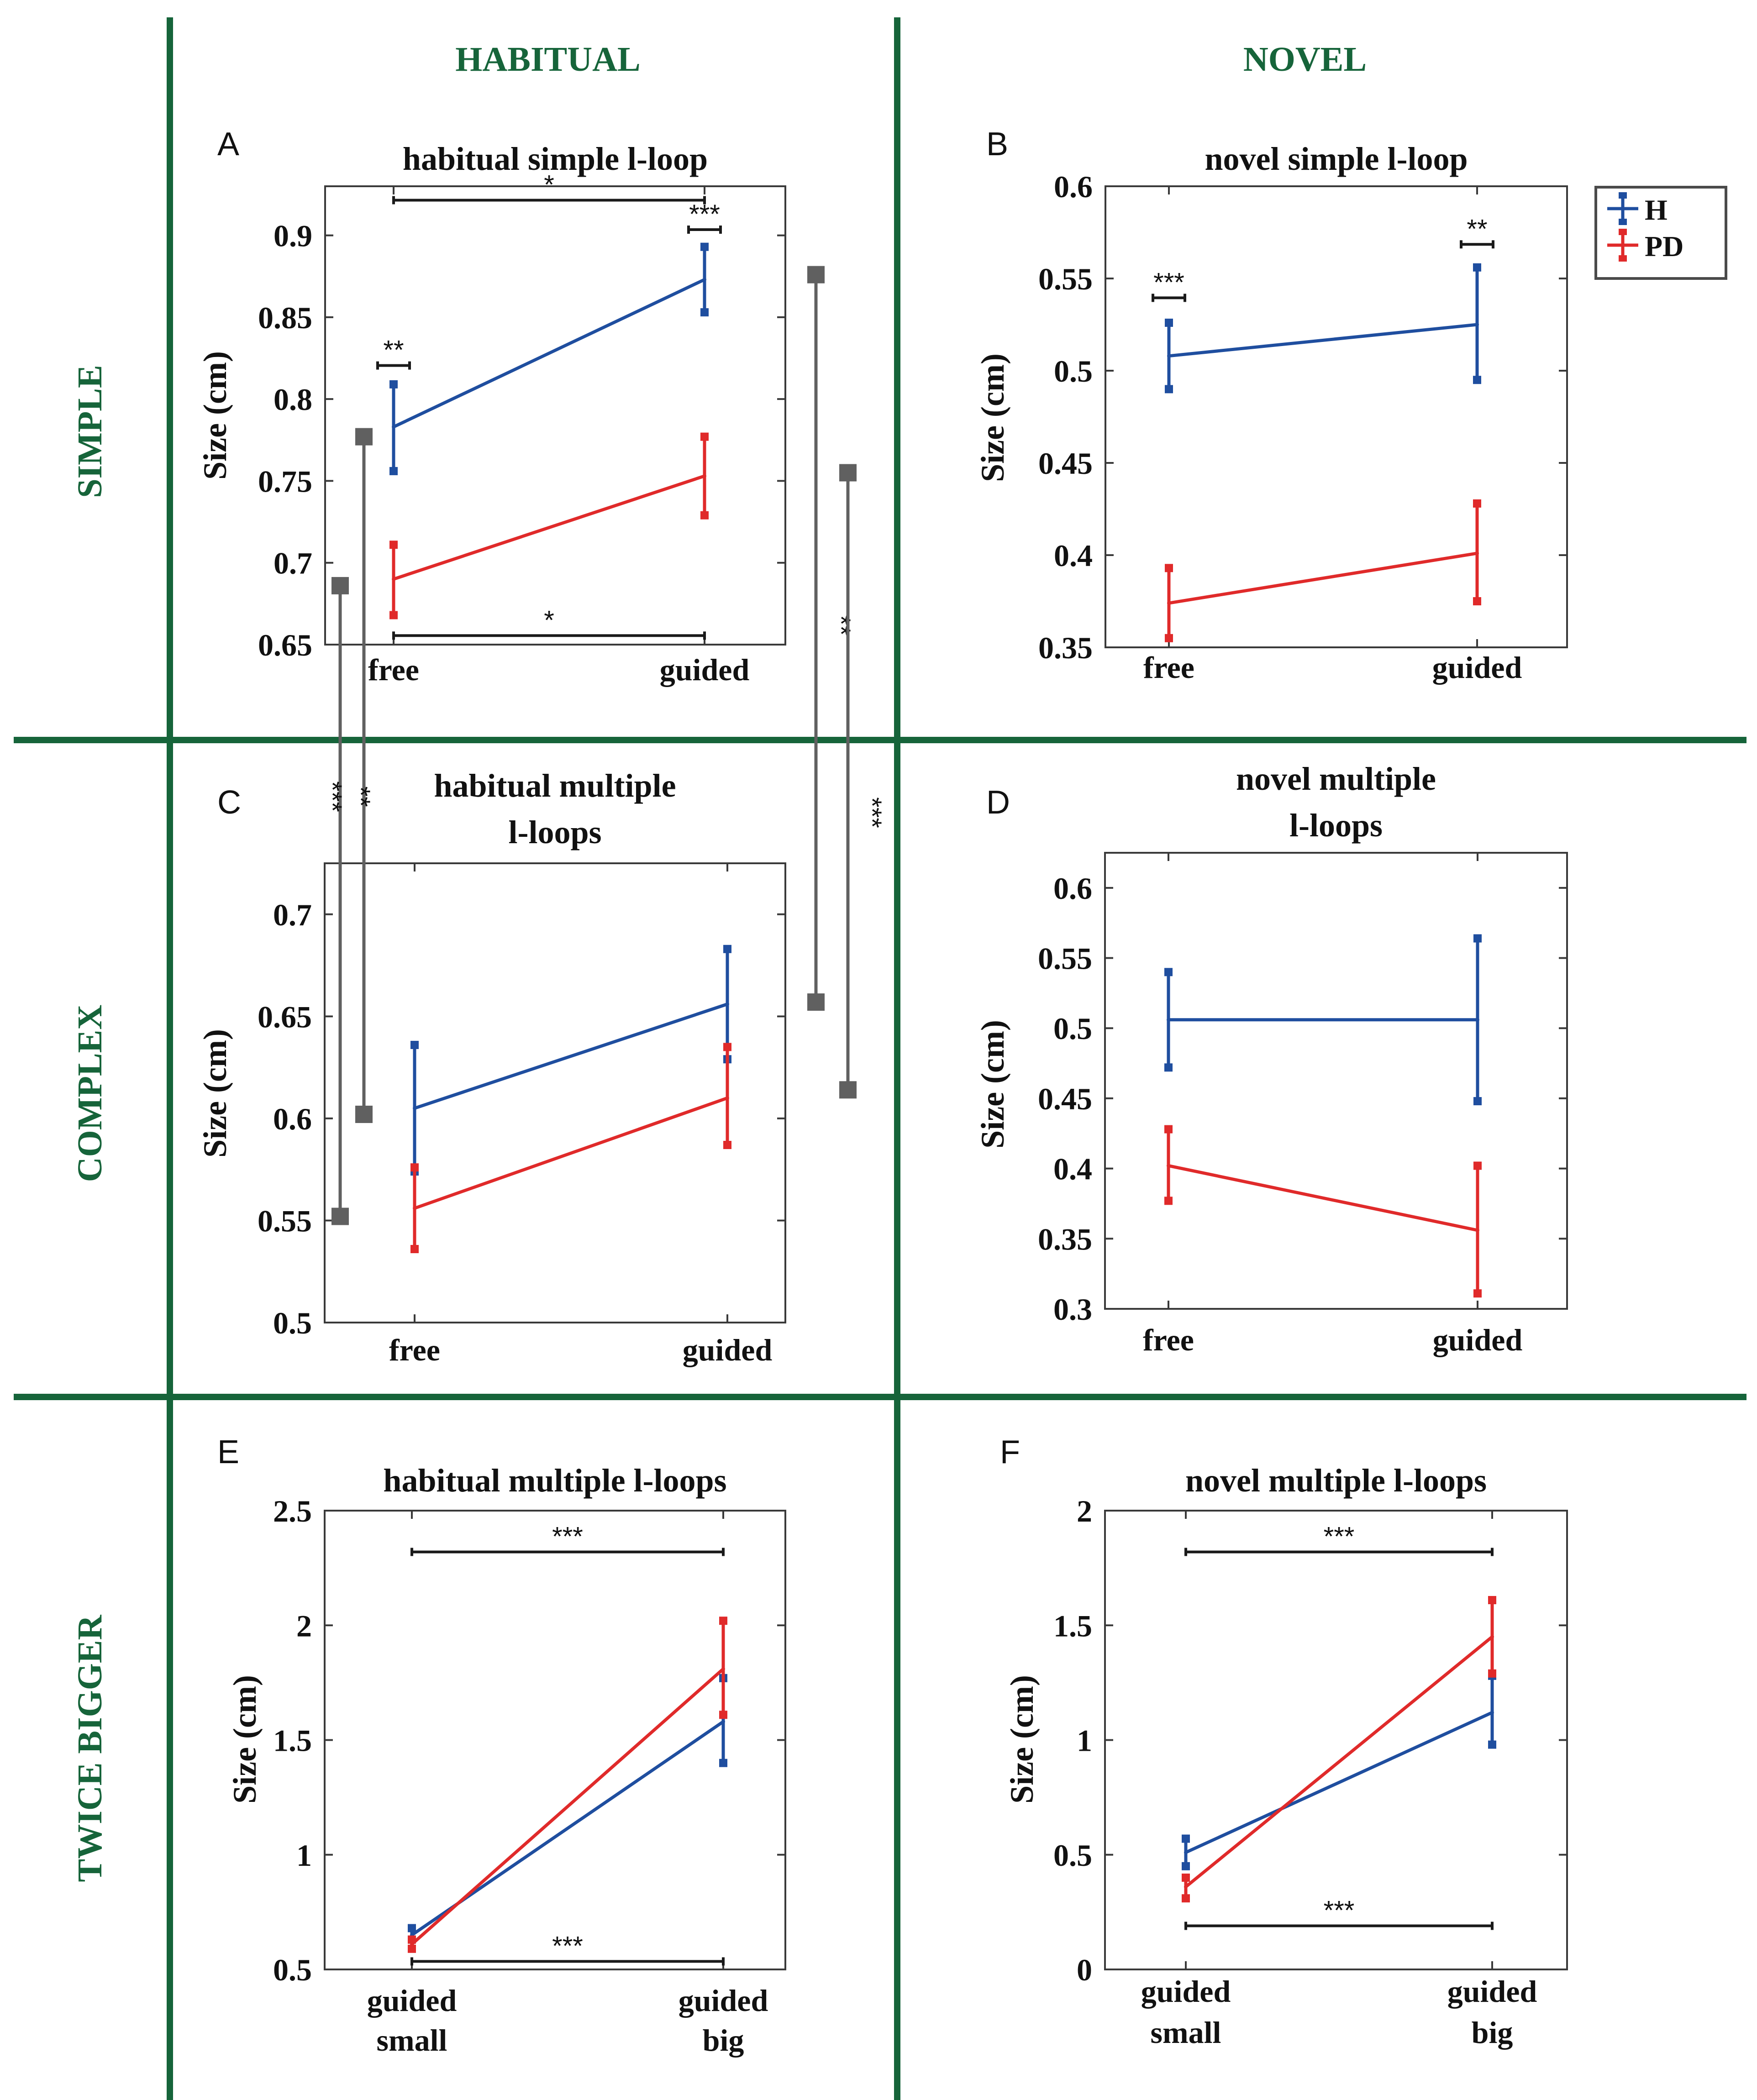 The width and height of the screenshot is (1757, 2100). Describe the element at coordinates (292, 1511) in the screenshot. I see `y-tick-label: 2.5` at that location.